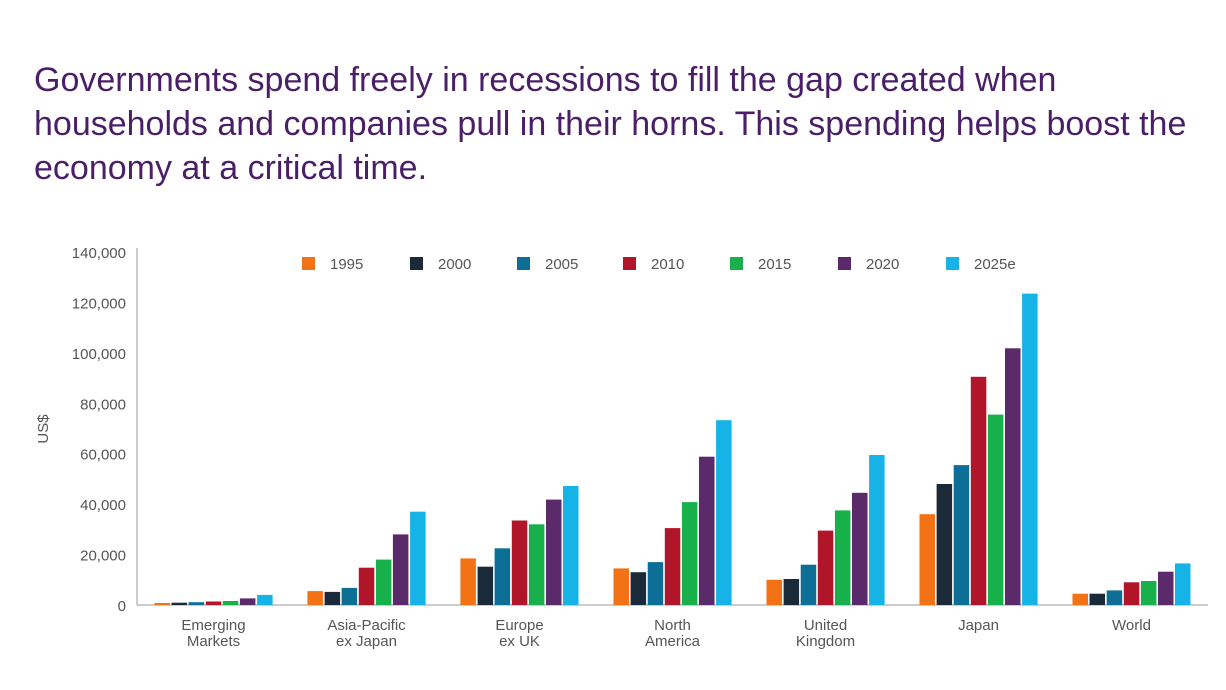 The image size is (1226, 690). What do you see at coordinates (103, 455) in the screenshot?
I see `y-tick-label: 60,000` at bounding box center [103, 455].